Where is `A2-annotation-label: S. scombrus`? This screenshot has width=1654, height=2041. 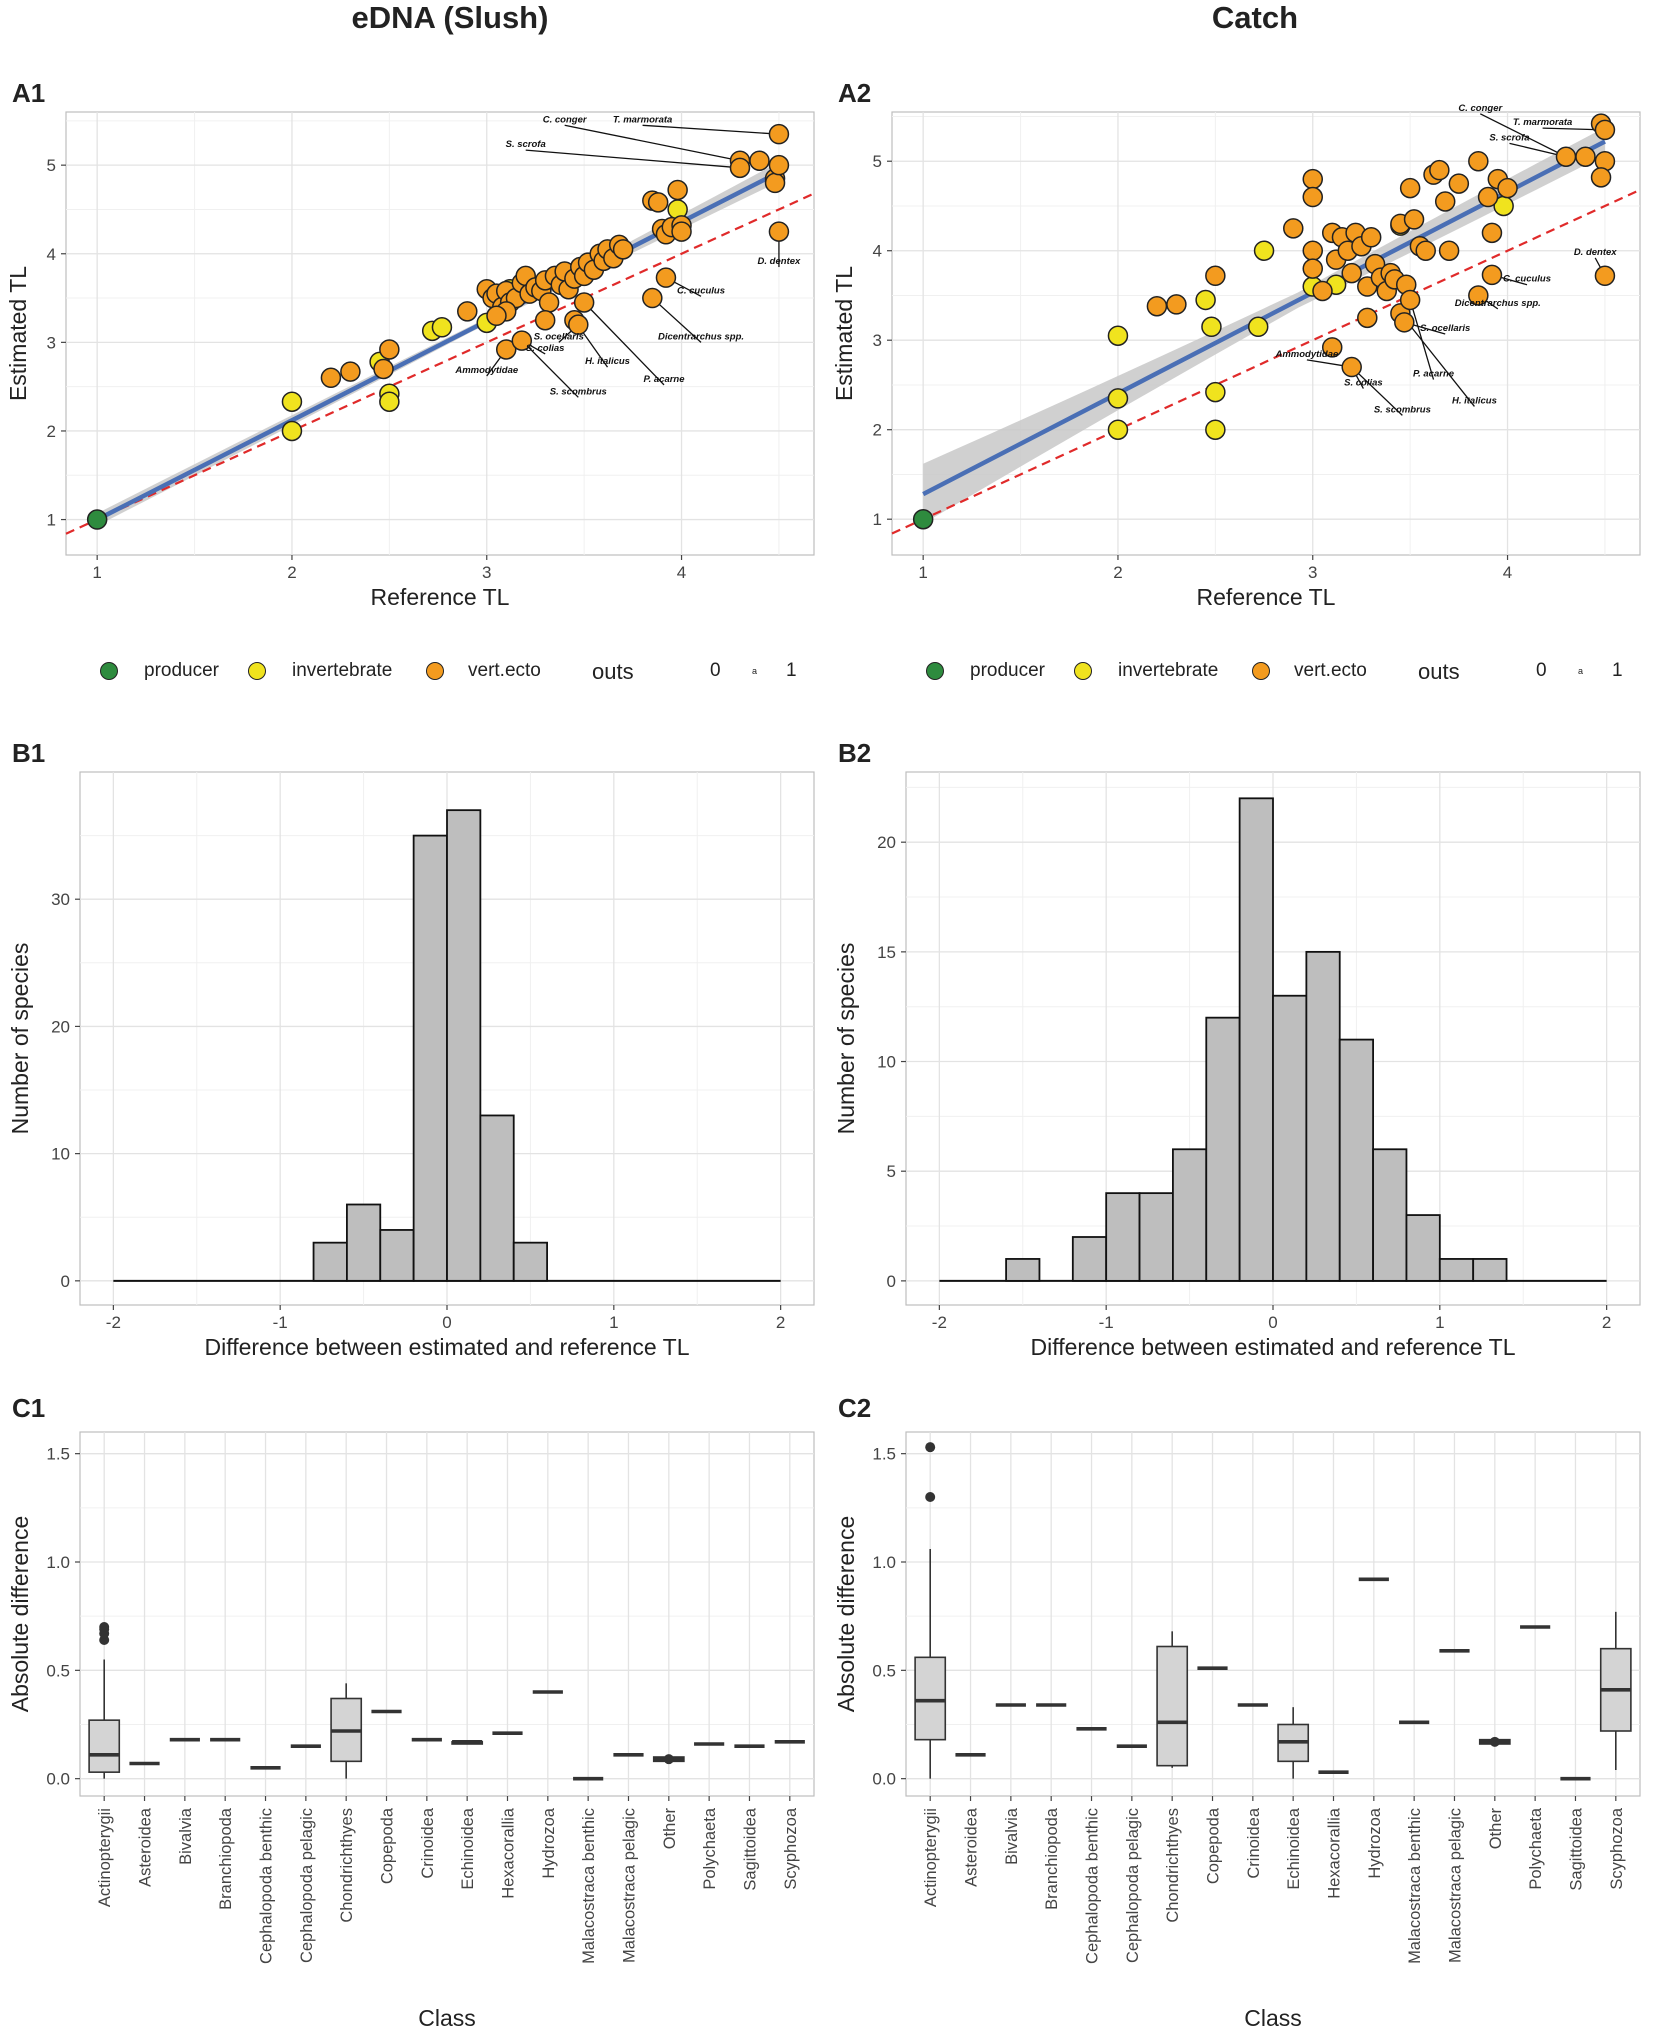
A2-annotation-label: S. scombrus is located at coordinates (1402, 409).